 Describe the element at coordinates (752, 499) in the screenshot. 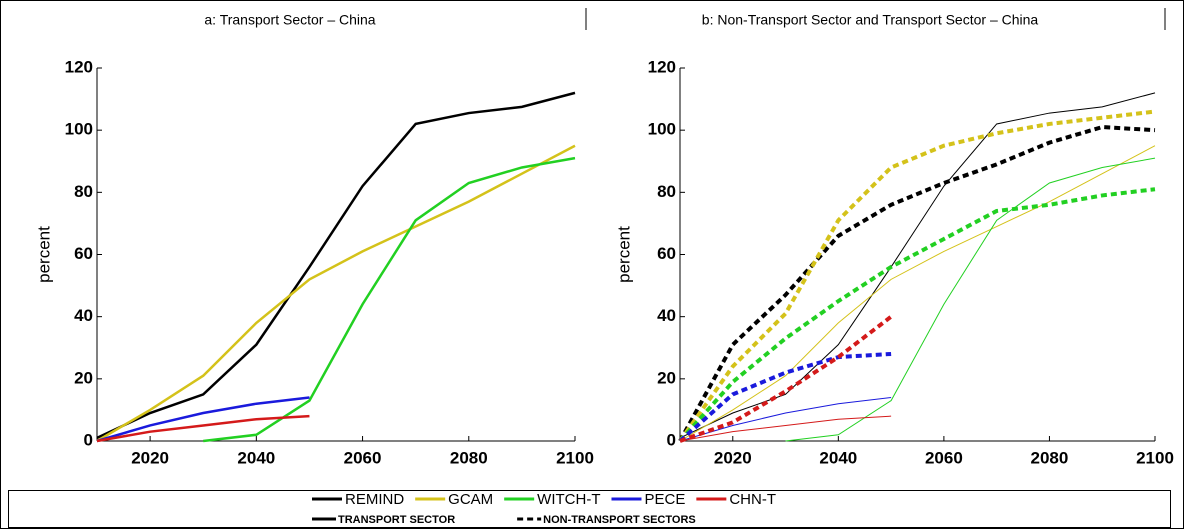

I see `legend-label: CHN-T` at that location.